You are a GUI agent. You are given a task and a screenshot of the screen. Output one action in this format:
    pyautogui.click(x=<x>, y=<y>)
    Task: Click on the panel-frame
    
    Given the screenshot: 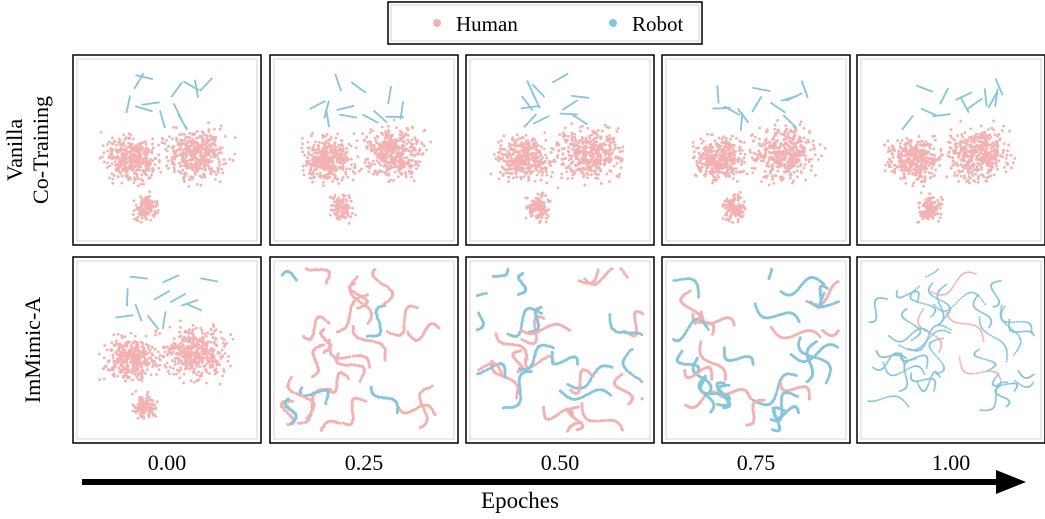 What is the action you would take?
    pyautogui.click(x=756, y=150)
    